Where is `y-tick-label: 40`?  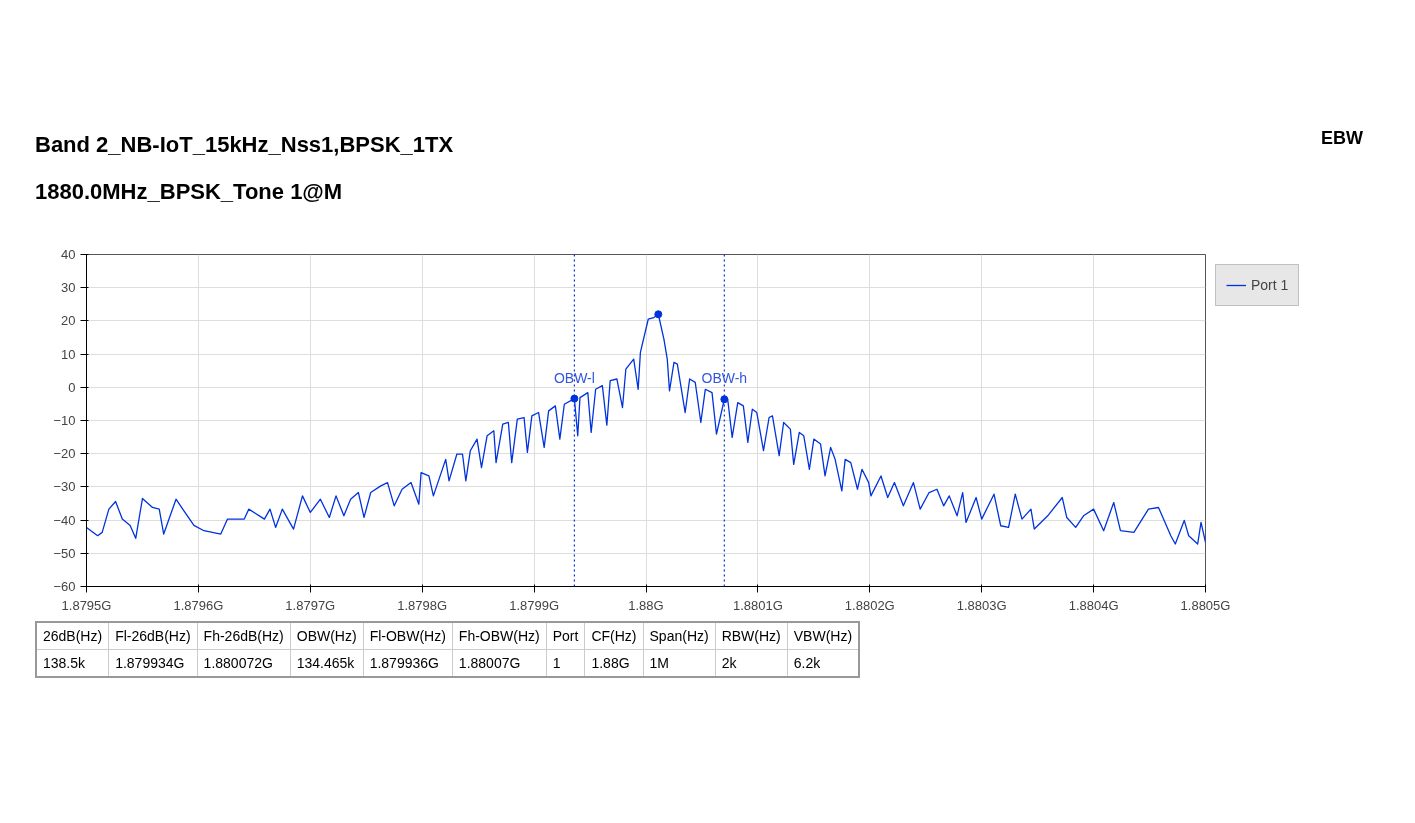
y-tick-label: 40 is located at coordinates (68, 254).